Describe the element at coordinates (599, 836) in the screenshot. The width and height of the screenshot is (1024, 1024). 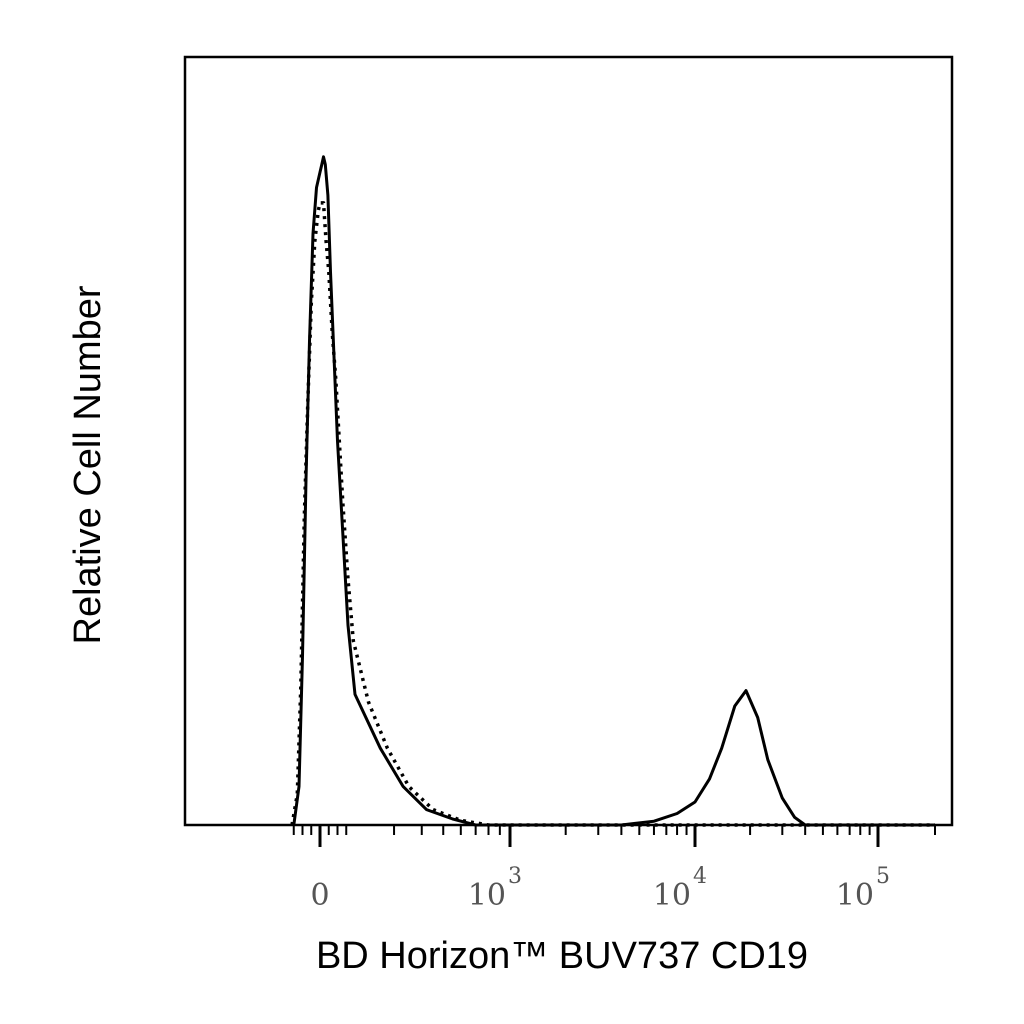
I see `x-axis-major-ticks` at that location.